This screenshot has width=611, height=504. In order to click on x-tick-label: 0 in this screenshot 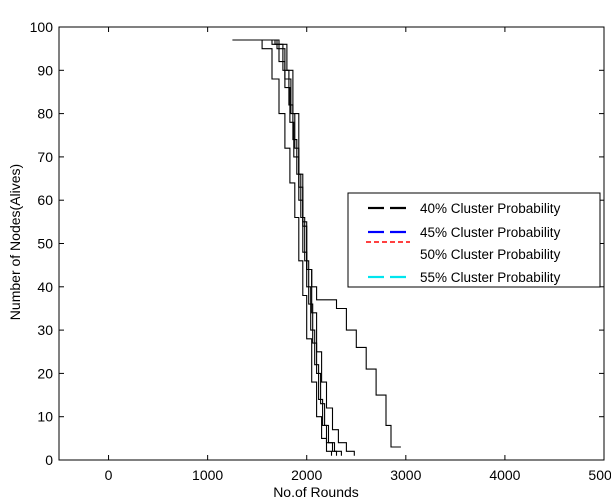, I will do `click(109, 475)`.